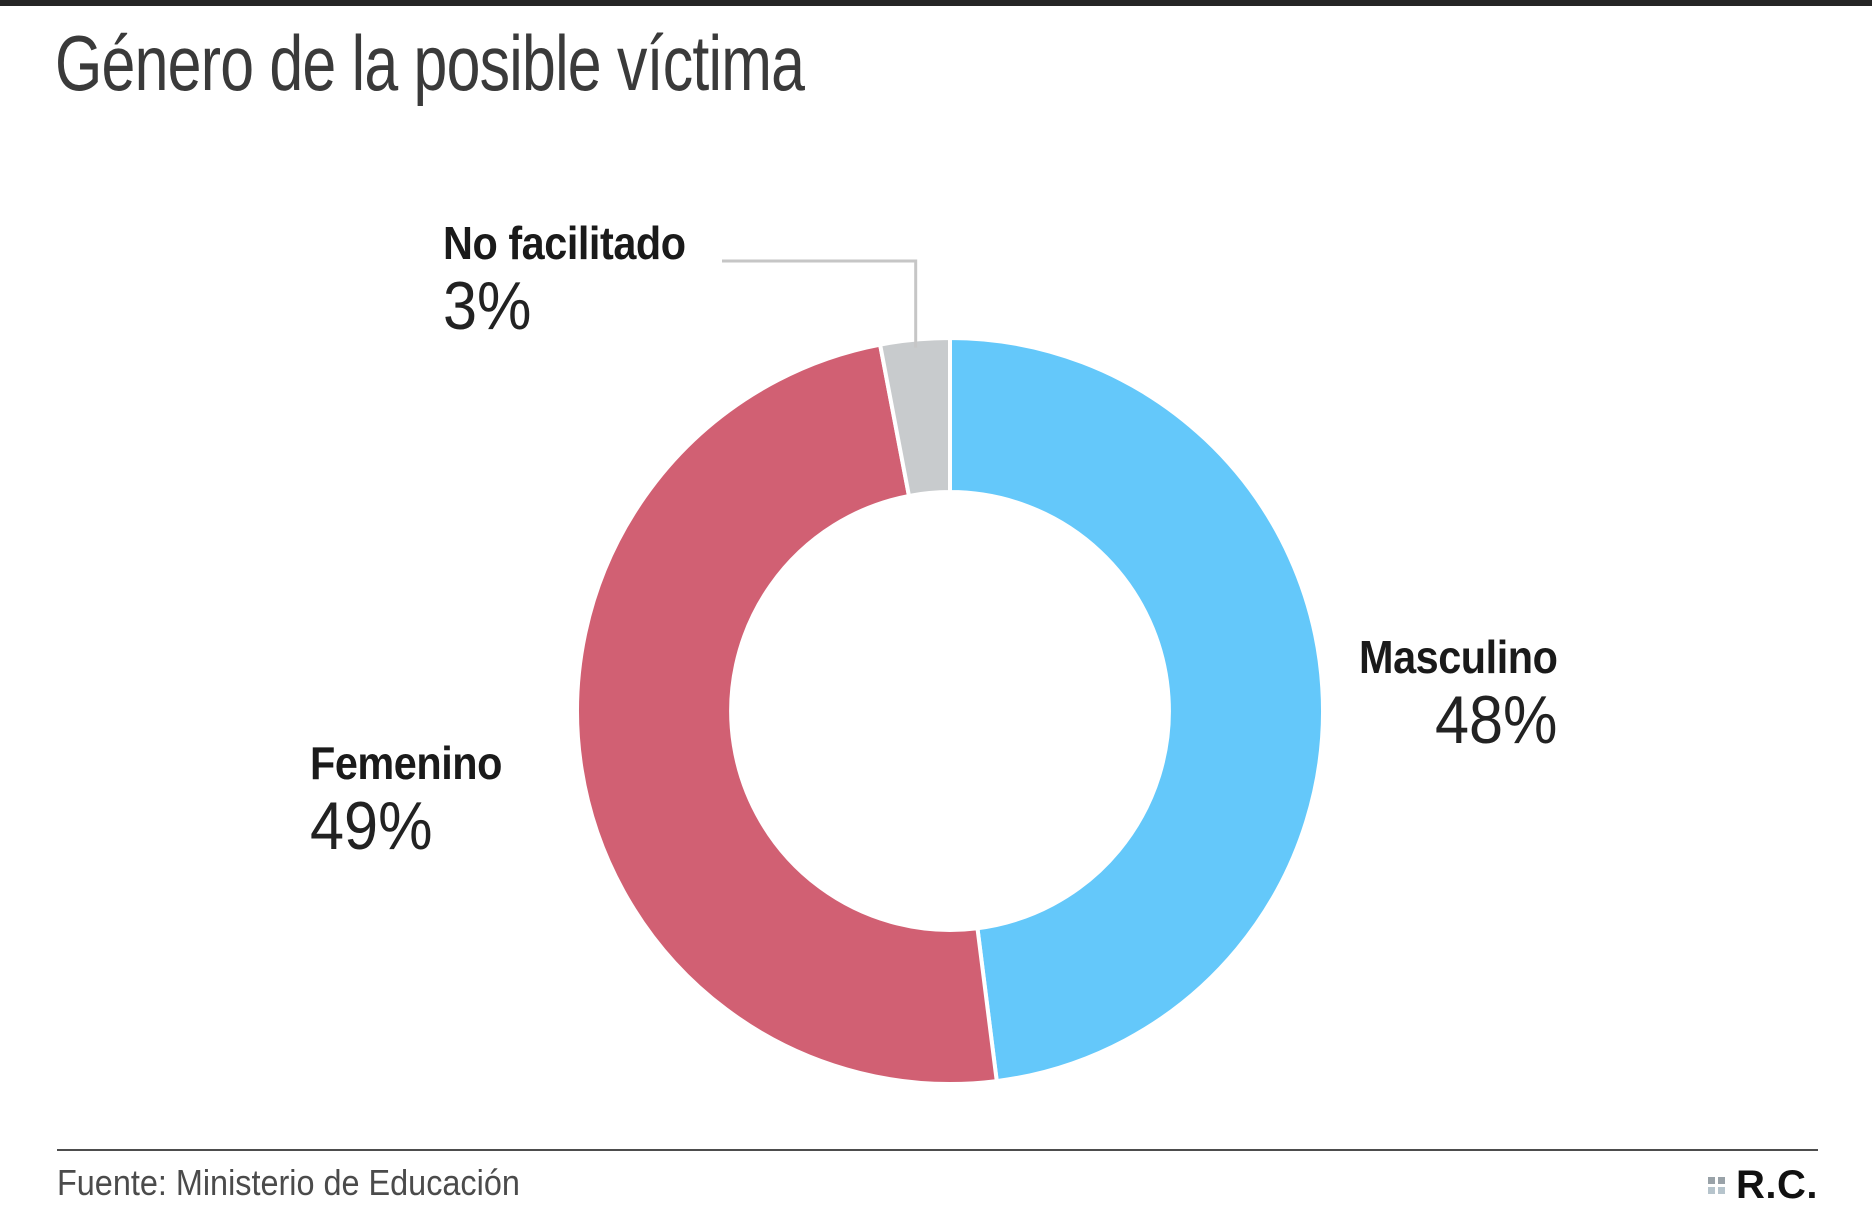 The image size is (1872, 1218). What do you see at coordinates (1458, 657) in the screenshot?
I see `slice-label-masculino: Masculino` at bounding box center [1458, 657].